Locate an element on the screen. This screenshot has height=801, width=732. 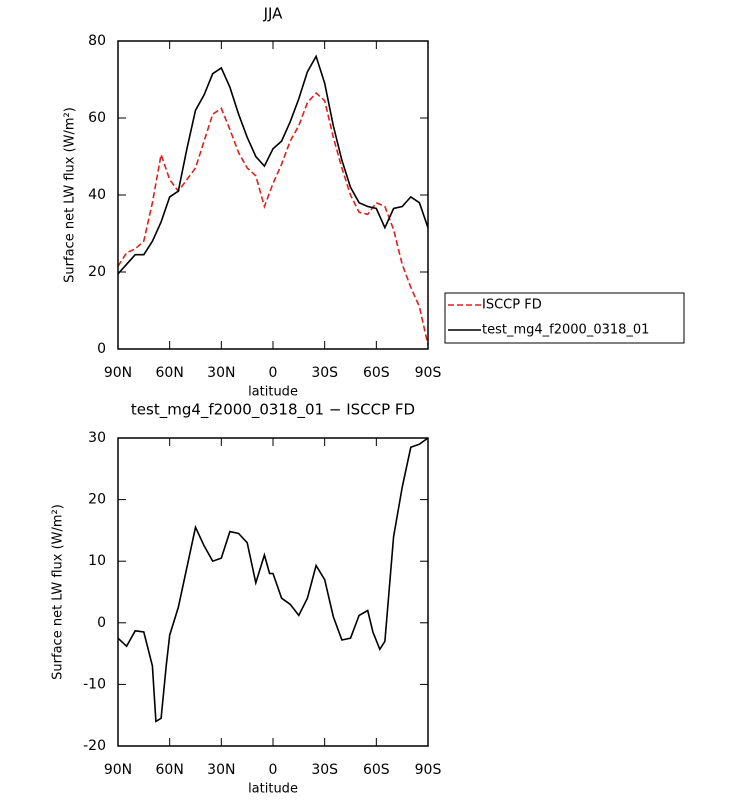
y-tick-label: -10 is located at coordinates (94, 684).